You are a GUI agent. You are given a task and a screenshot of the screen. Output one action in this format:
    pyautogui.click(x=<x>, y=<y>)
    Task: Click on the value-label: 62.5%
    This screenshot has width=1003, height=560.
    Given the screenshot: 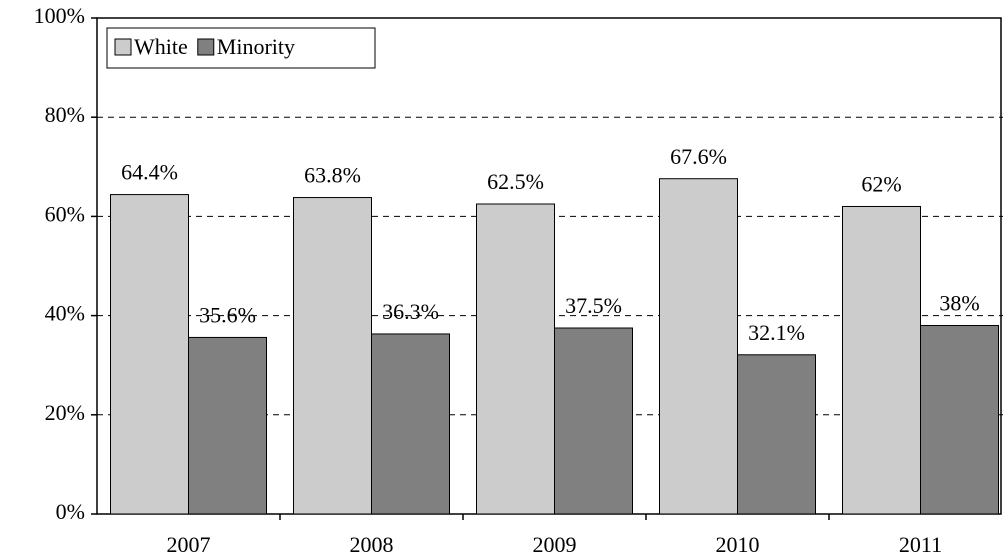 What is the action you would take?
    pyautogui.click(x=515, y=181)
    